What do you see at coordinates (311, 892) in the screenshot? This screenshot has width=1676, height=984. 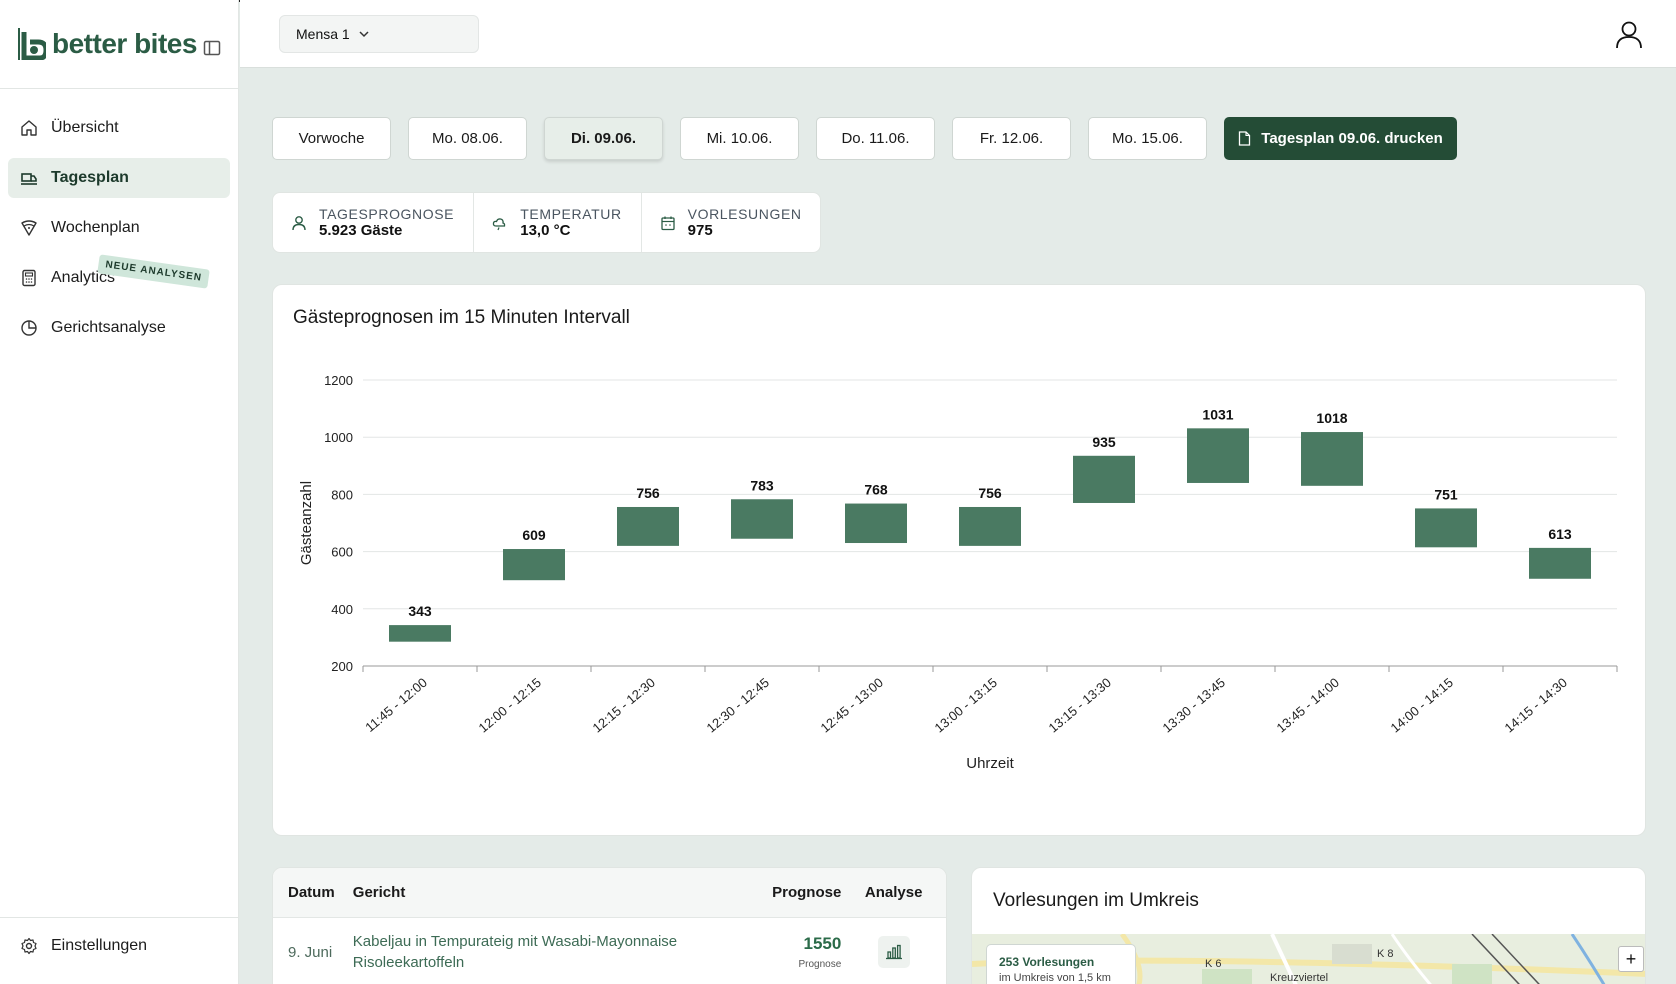 I see `column-header-date: Datum` at bounding box center [311, 892].